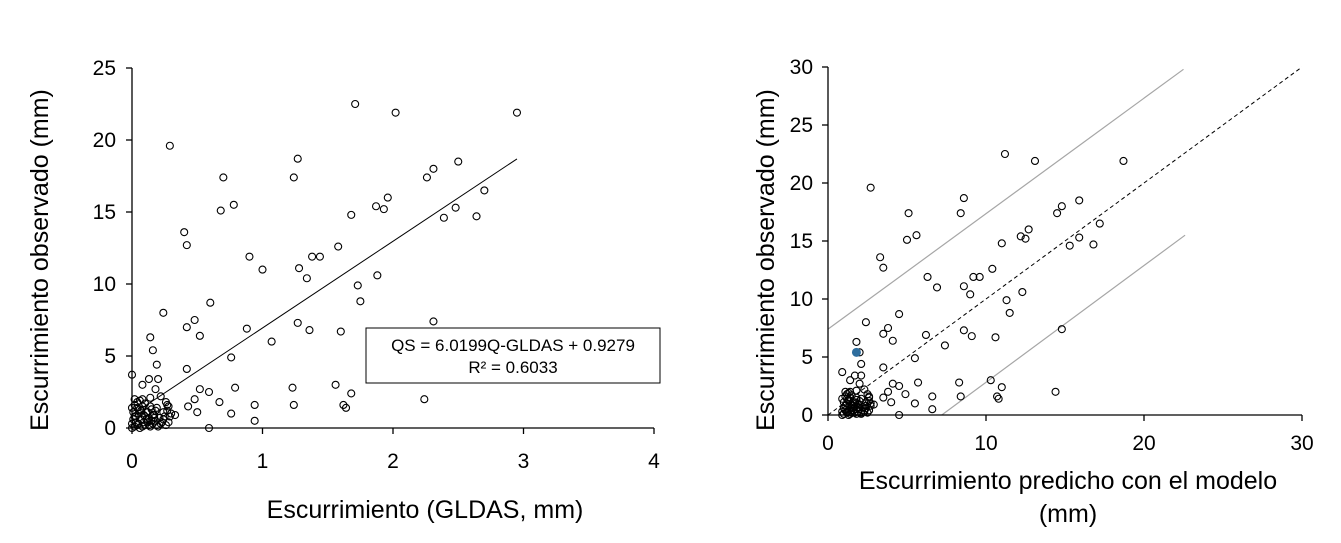 The width and height of the screenshot is (1341, 543). I want to click on left-x-axis-label: Escurrimiento (GLDAS, mm), so click(425, 510).